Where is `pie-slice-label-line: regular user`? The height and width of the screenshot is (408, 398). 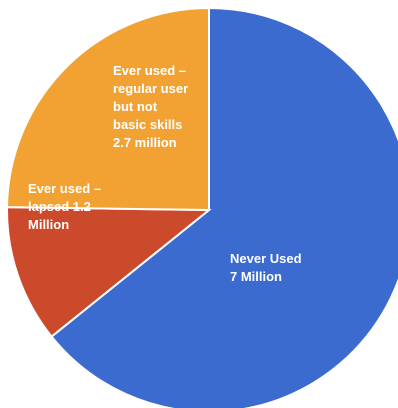
pie-slice-label-line: regular user is located at coordinates (150, 88).